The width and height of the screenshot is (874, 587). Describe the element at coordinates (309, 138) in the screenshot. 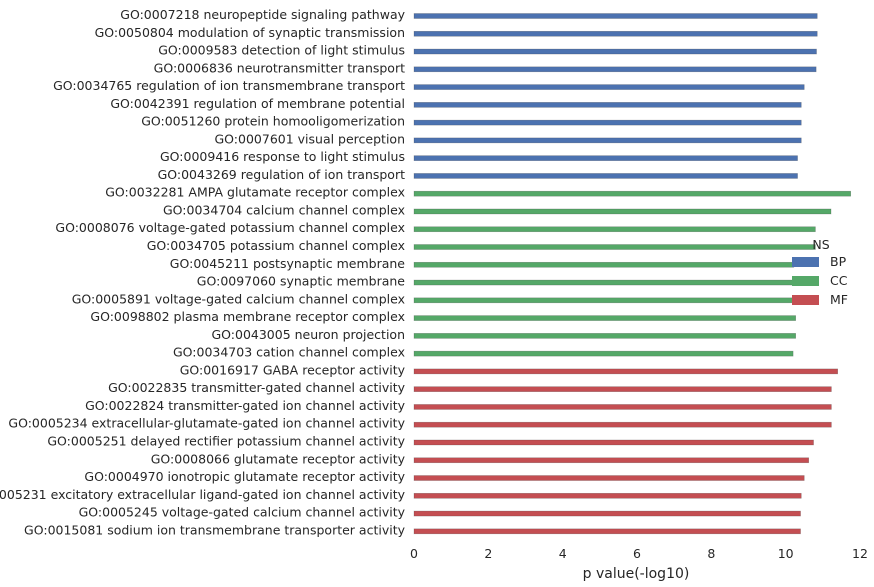

I see `category-label: GO:0007601 visual perception` at that location.